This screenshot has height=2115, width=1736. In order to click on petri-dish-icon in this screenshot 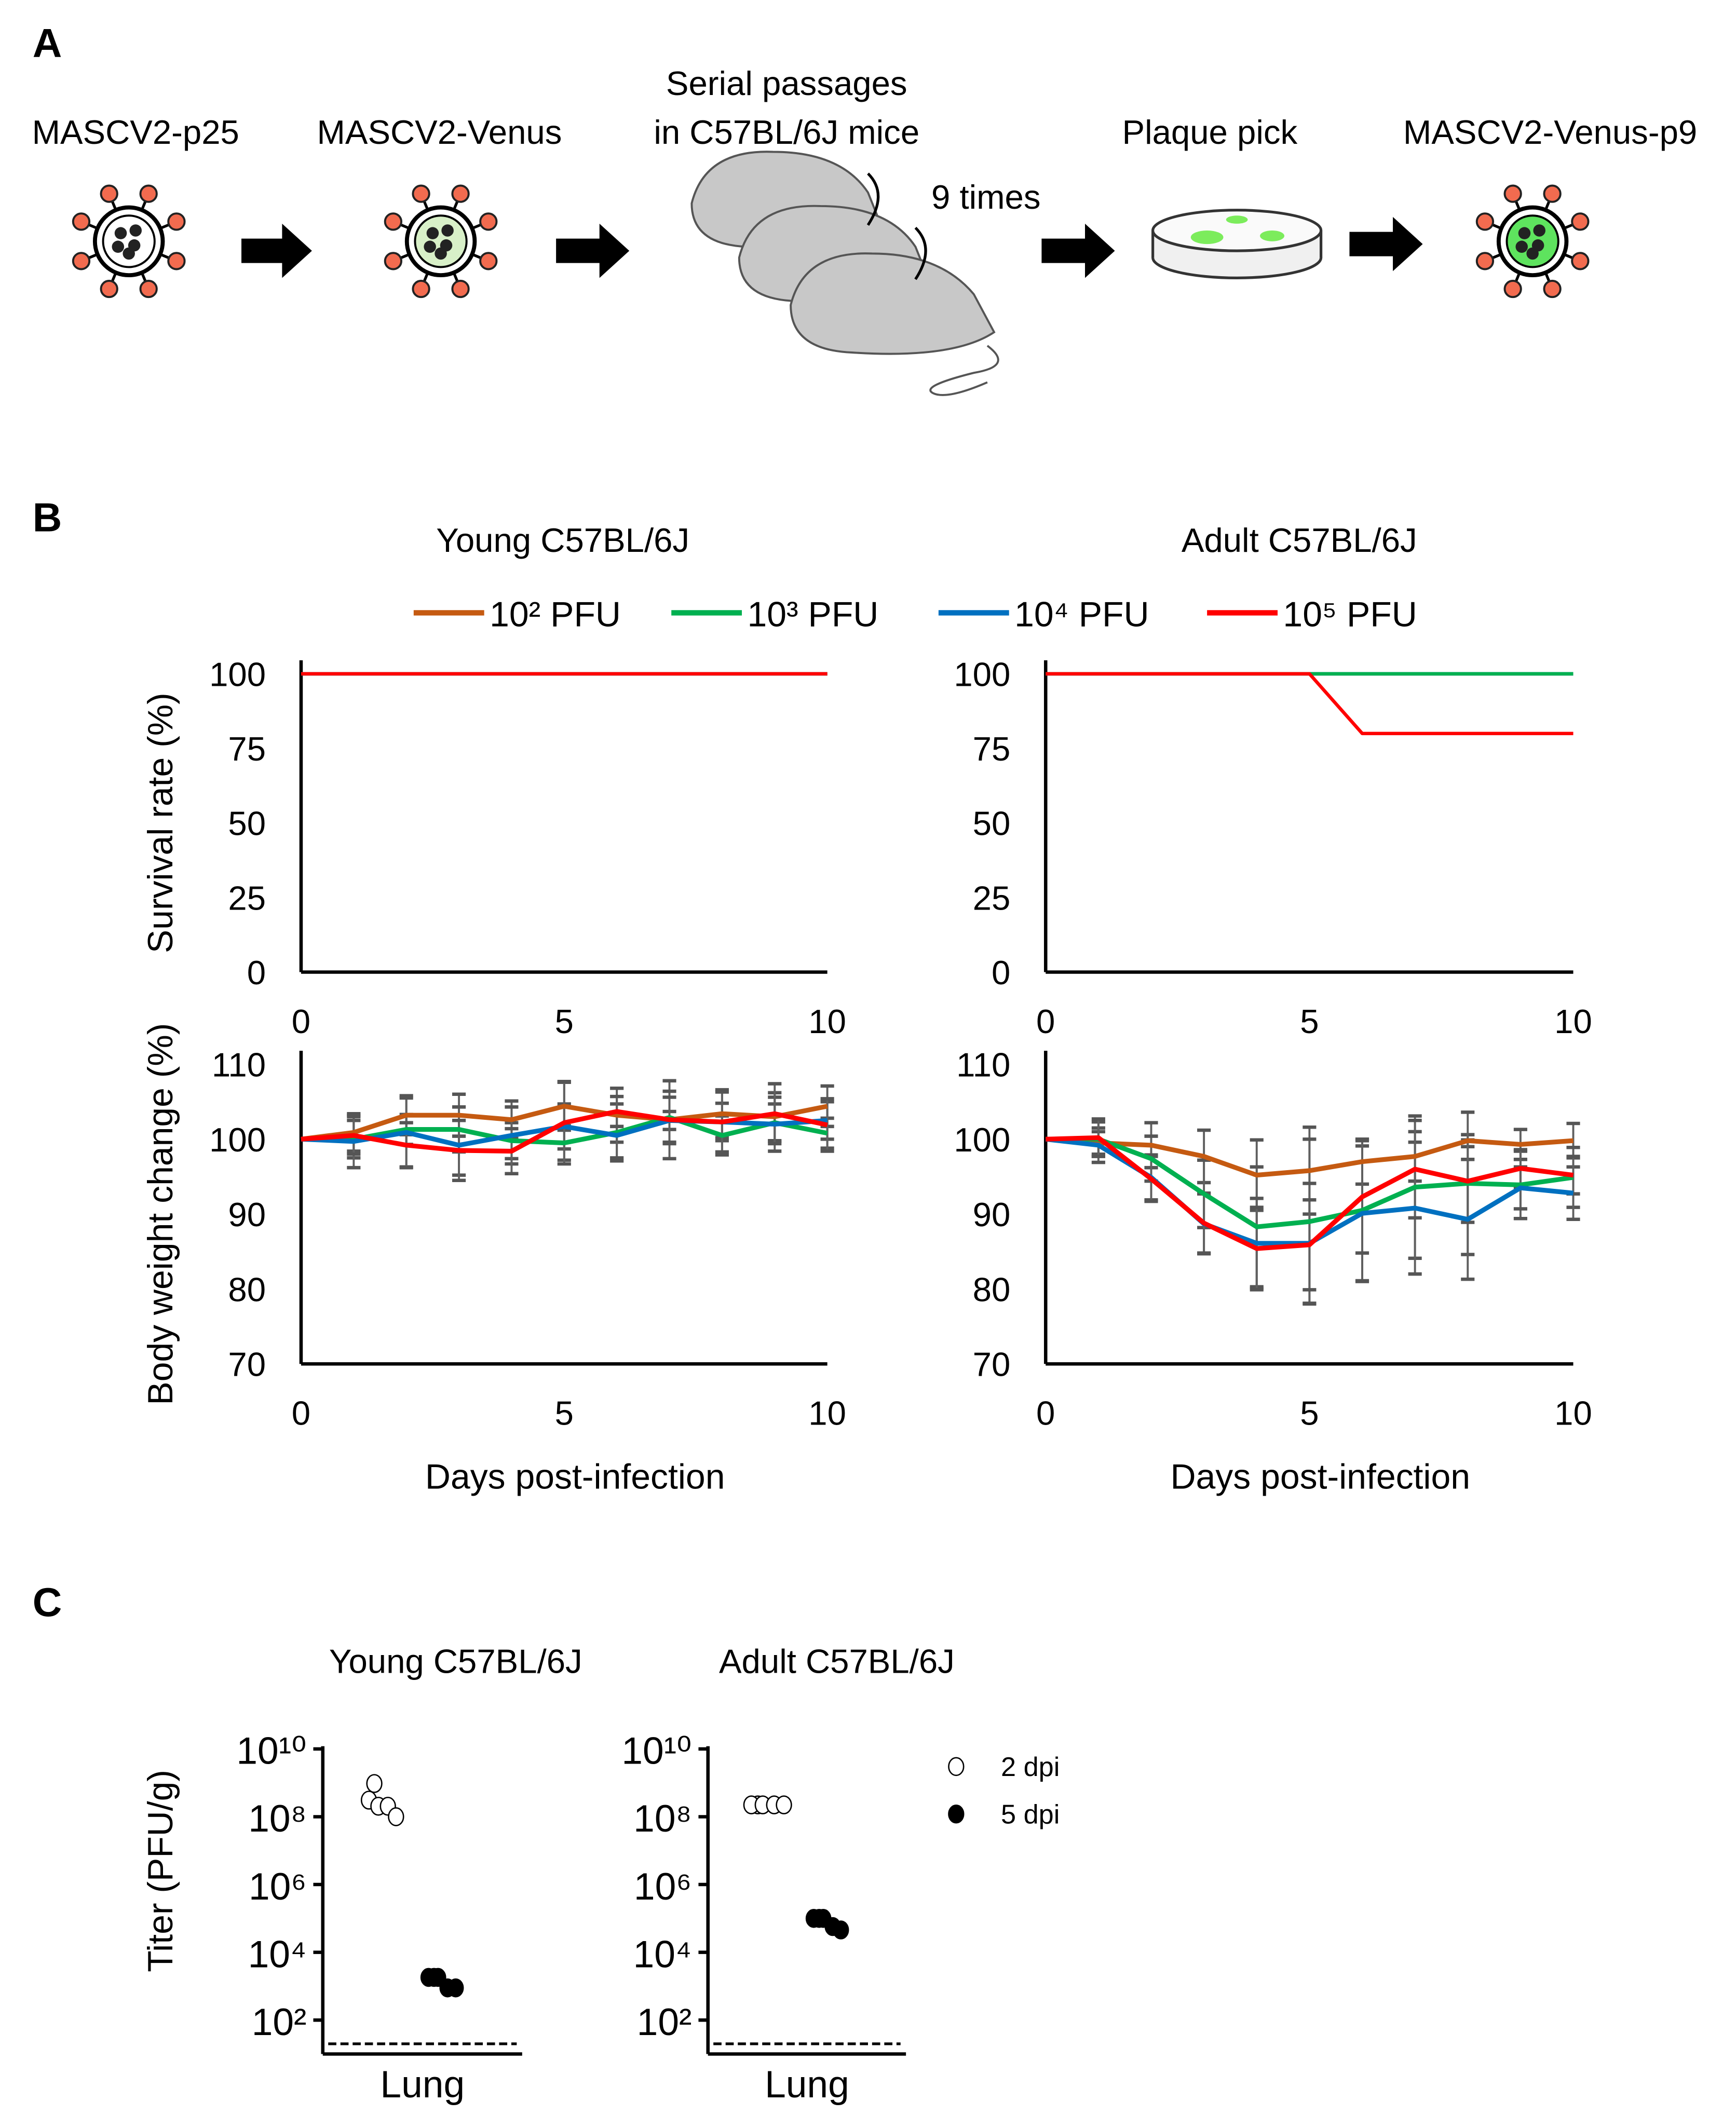, I will do `click(1237, 244)`.